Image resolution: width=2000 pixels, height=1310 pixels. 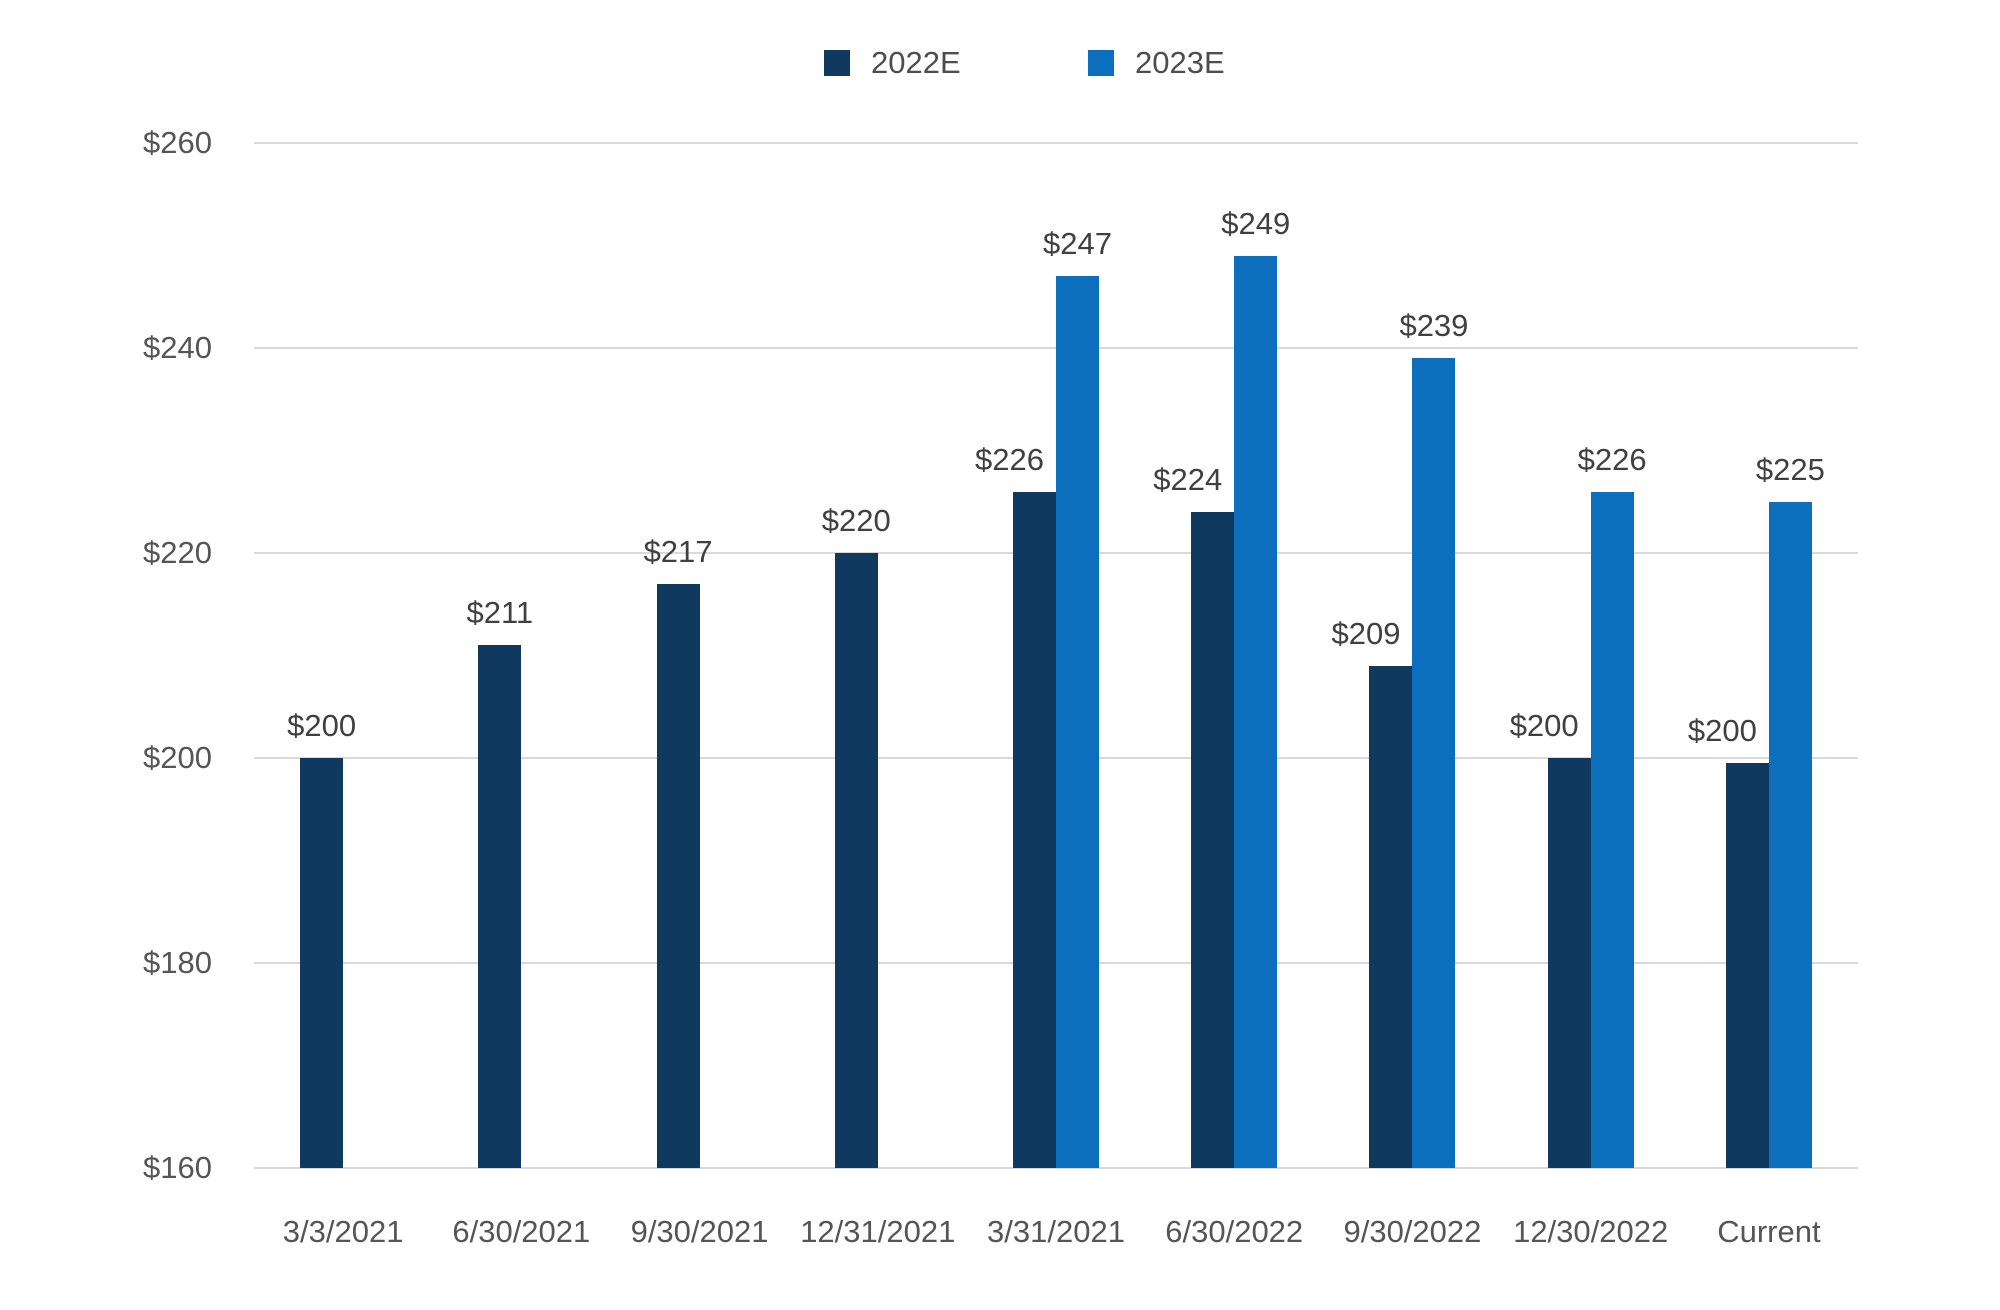 What do you see at coordinates (1000, 65) in the screenshot?
I see `chart-legend: 2022E 2023E` at bounding box center [1000, 65].